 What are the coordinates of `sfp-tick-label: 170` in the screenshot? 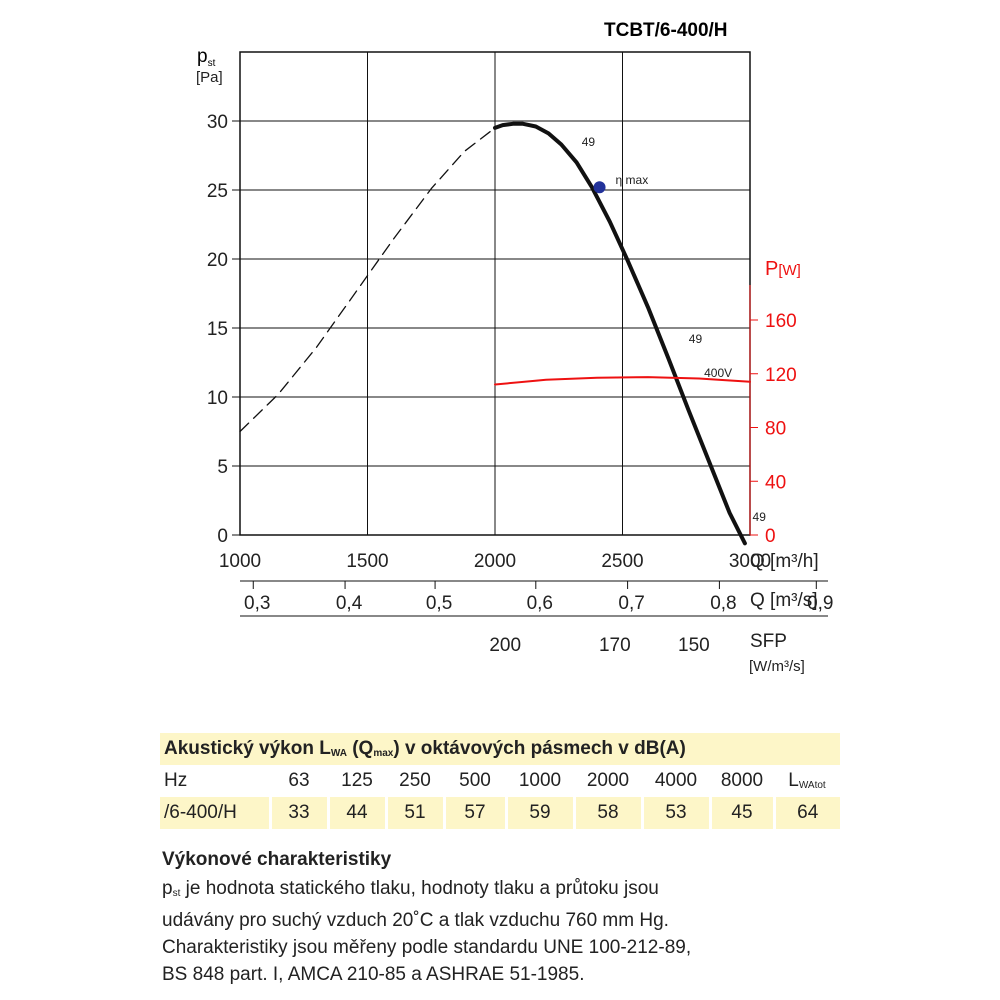 It's located at (615, 645).